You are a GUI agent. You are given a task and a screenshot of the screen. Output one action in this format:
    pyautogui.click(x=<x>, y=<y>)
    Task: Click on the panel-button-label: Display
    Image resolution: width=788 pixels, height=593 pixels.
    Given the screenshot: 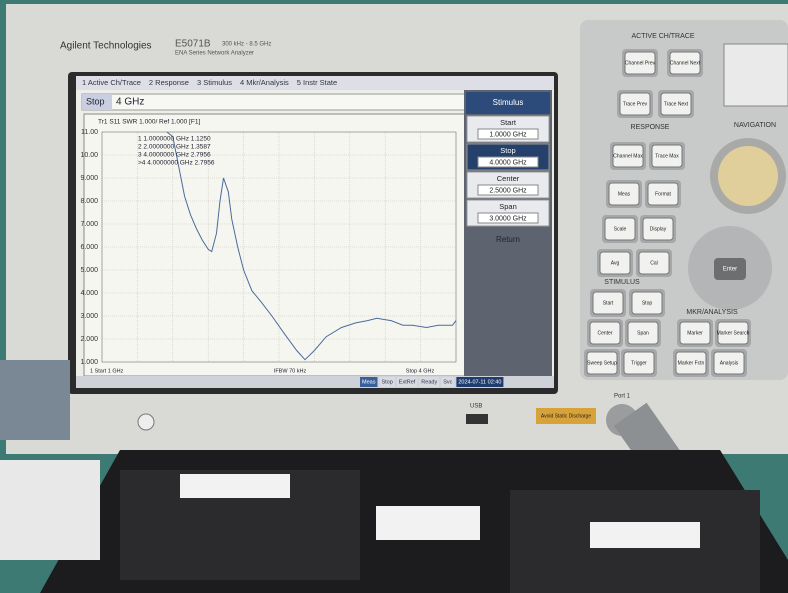 What is the action you would take?
    pyautogui.click(x=658, y=229)
    